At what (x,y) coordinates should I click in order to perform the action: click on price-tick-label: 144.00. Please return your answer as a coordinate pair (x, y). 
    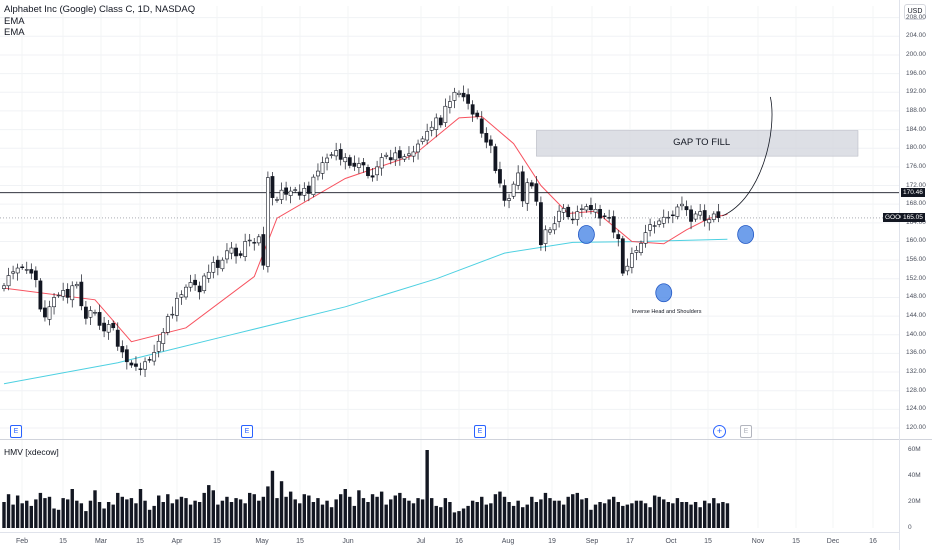
    Looking at the image, I should click on (916, 316).